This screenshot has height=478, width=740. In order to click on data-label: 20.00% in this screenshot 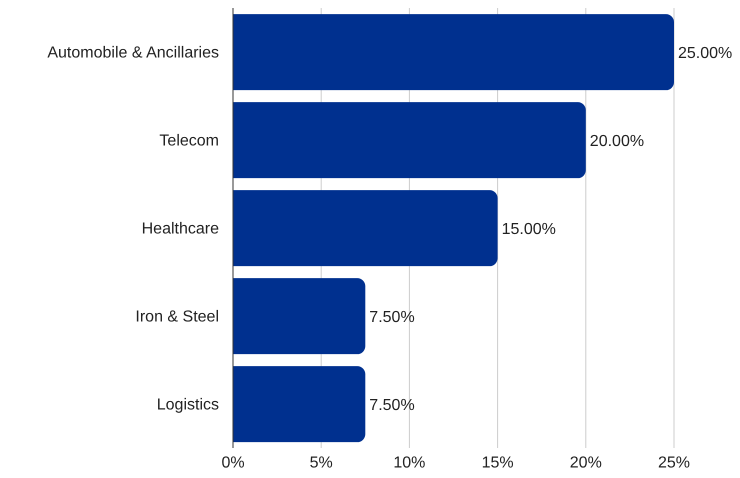, I will do `click(617, 141)`.